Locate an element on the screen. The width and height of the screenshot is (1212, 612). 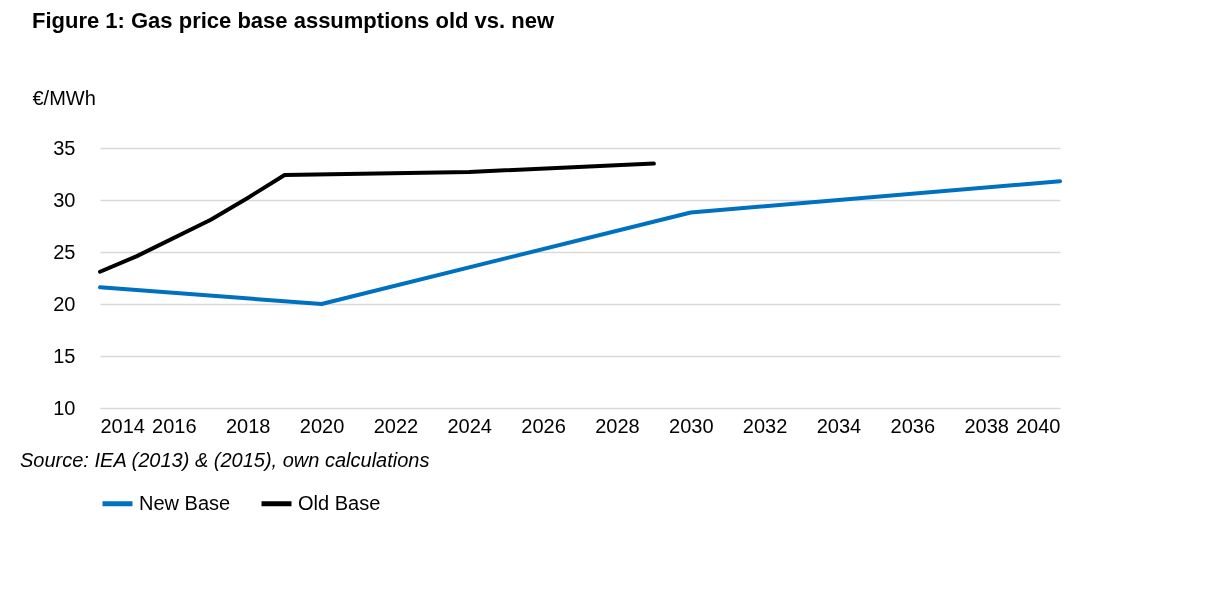
y-tick-label: 20 is located at coordinates (64, 303).